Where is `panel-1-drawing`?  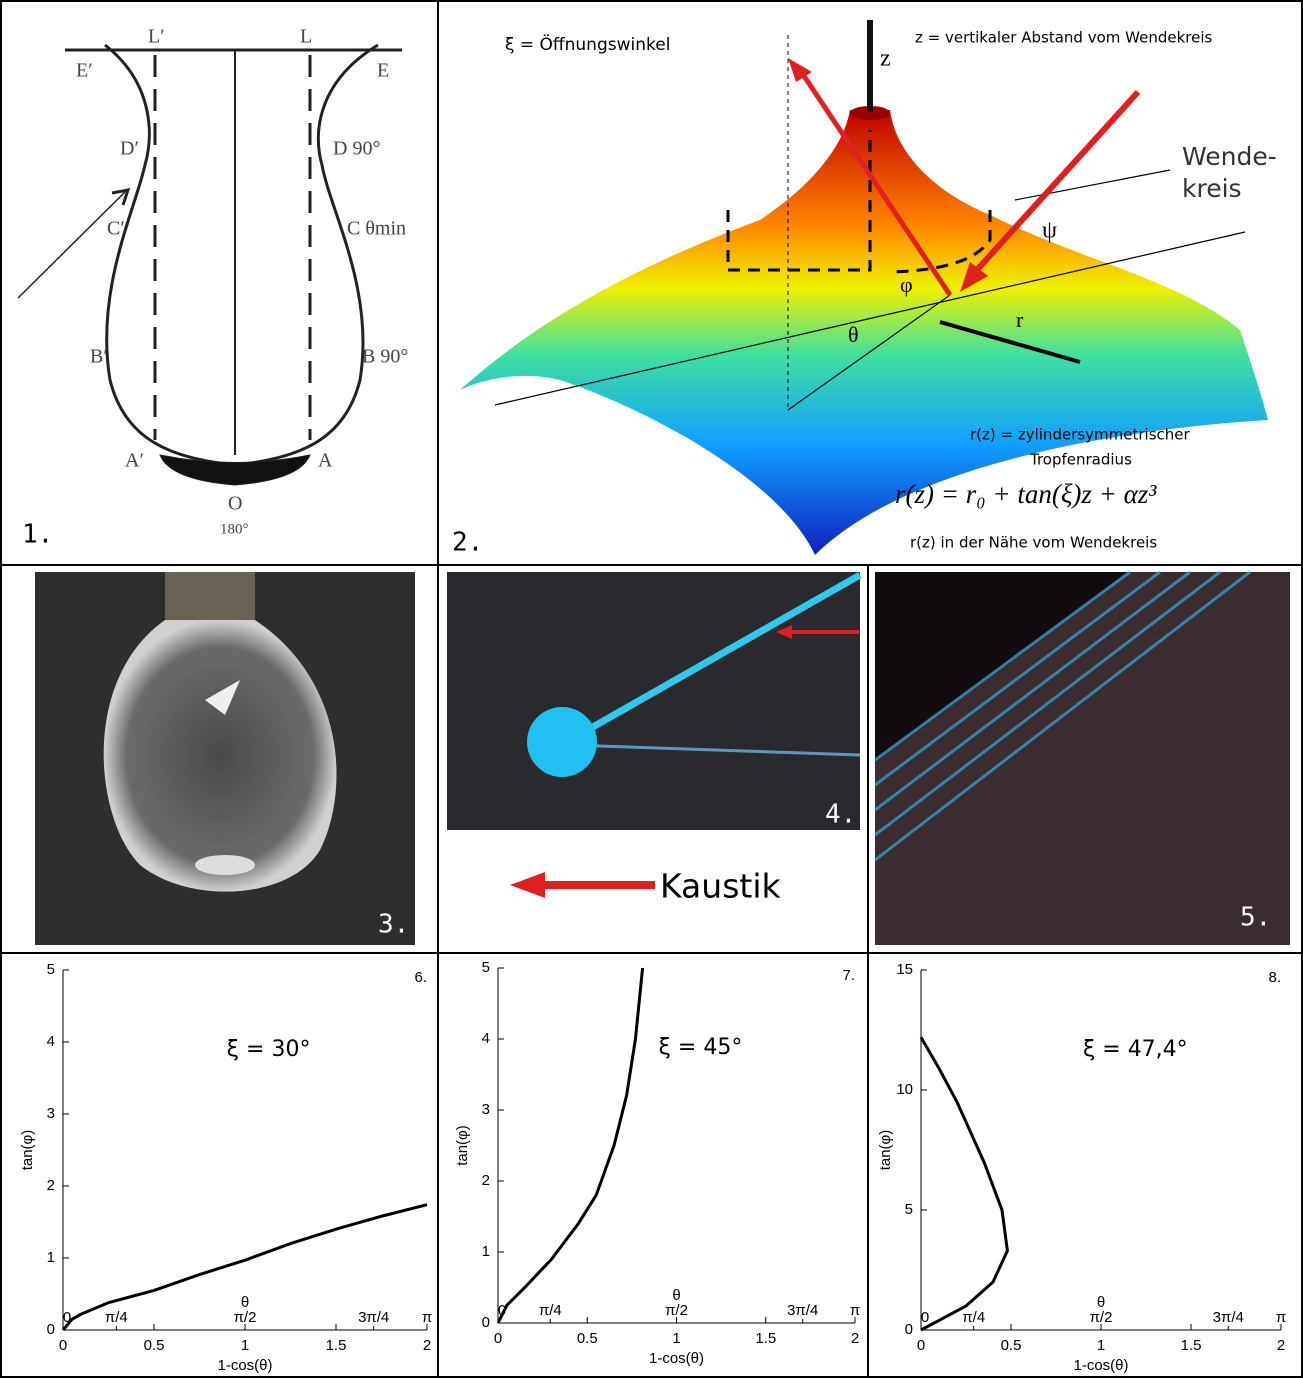 panel-1-drawing is located at coordinates (209, 264).